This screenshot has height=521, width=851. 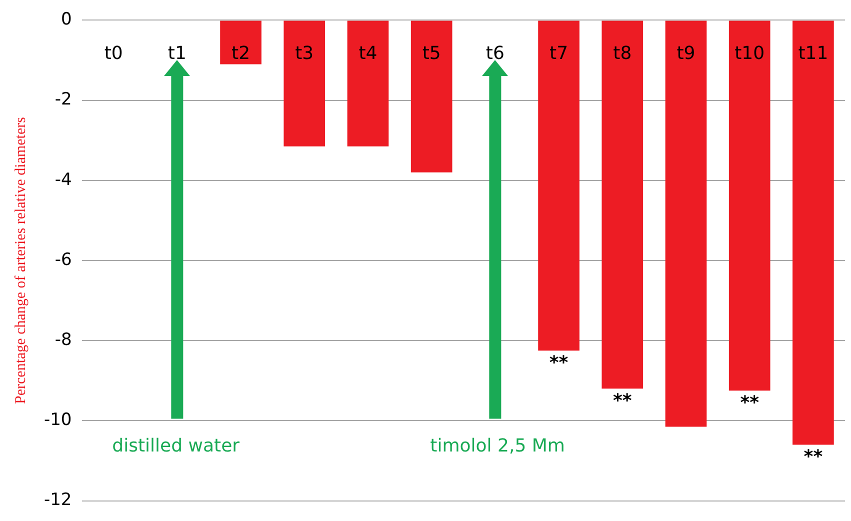 What do you see at coordinates (63, 340) in the screenshot?
I see `y-tick-label: -8` at bounding box center [63, 340].